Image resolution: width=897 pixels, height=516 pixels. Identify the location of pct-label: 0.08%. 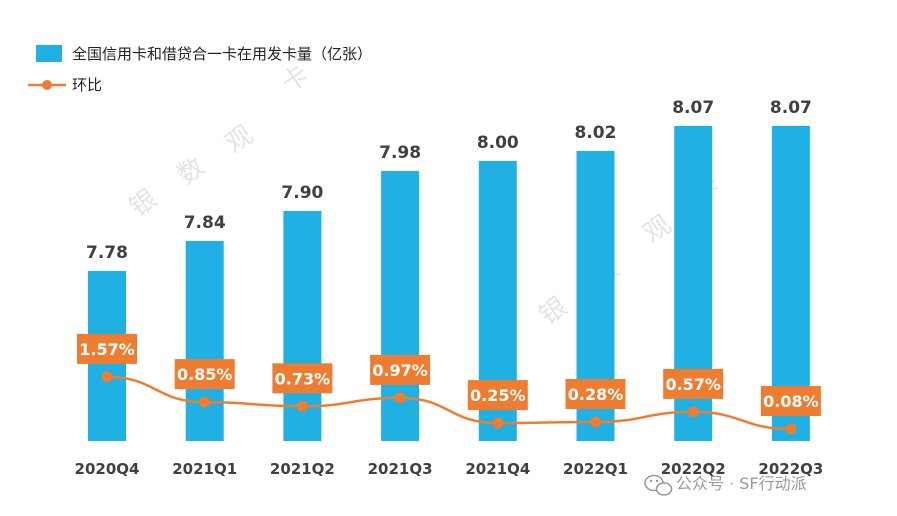
(791, 401).